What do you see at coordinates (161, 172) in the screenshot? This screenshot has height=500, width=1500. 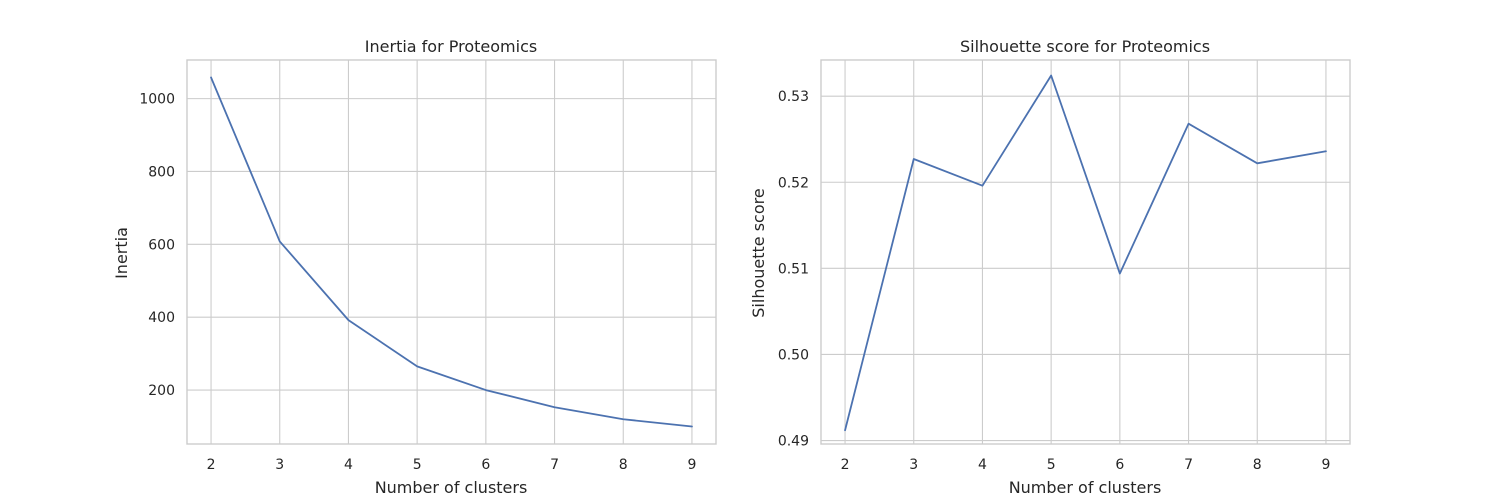 I see `inertia-y-tick-label: 800` at bounding box center [161, 172].